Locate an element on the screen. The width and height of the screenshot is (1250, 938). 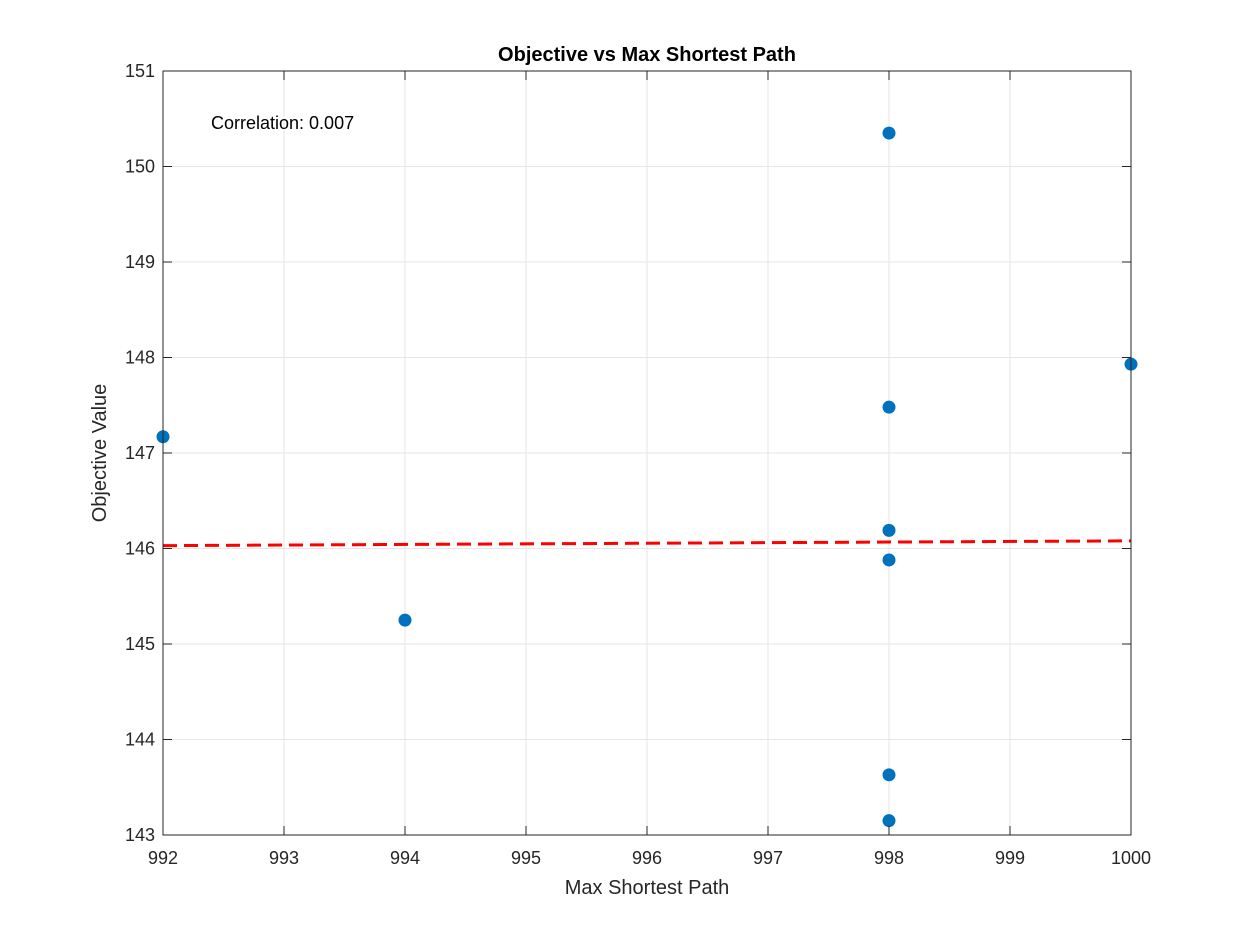
y-tick-label: 150 is located at coordinates (140, 167).